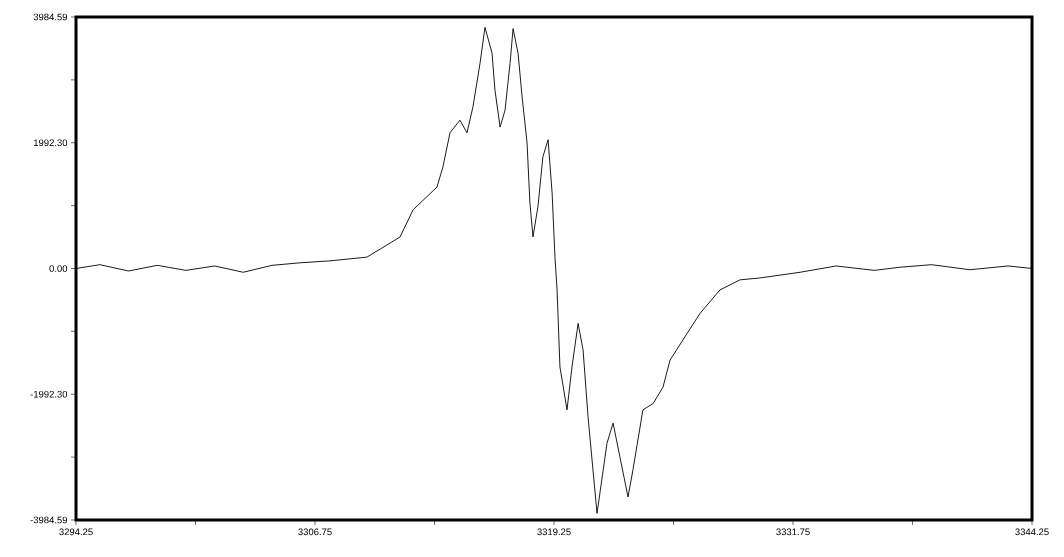 This screenshot has height=557, width=1064. I want to click on y-tick-label: 3984.59, so click(50, 17).